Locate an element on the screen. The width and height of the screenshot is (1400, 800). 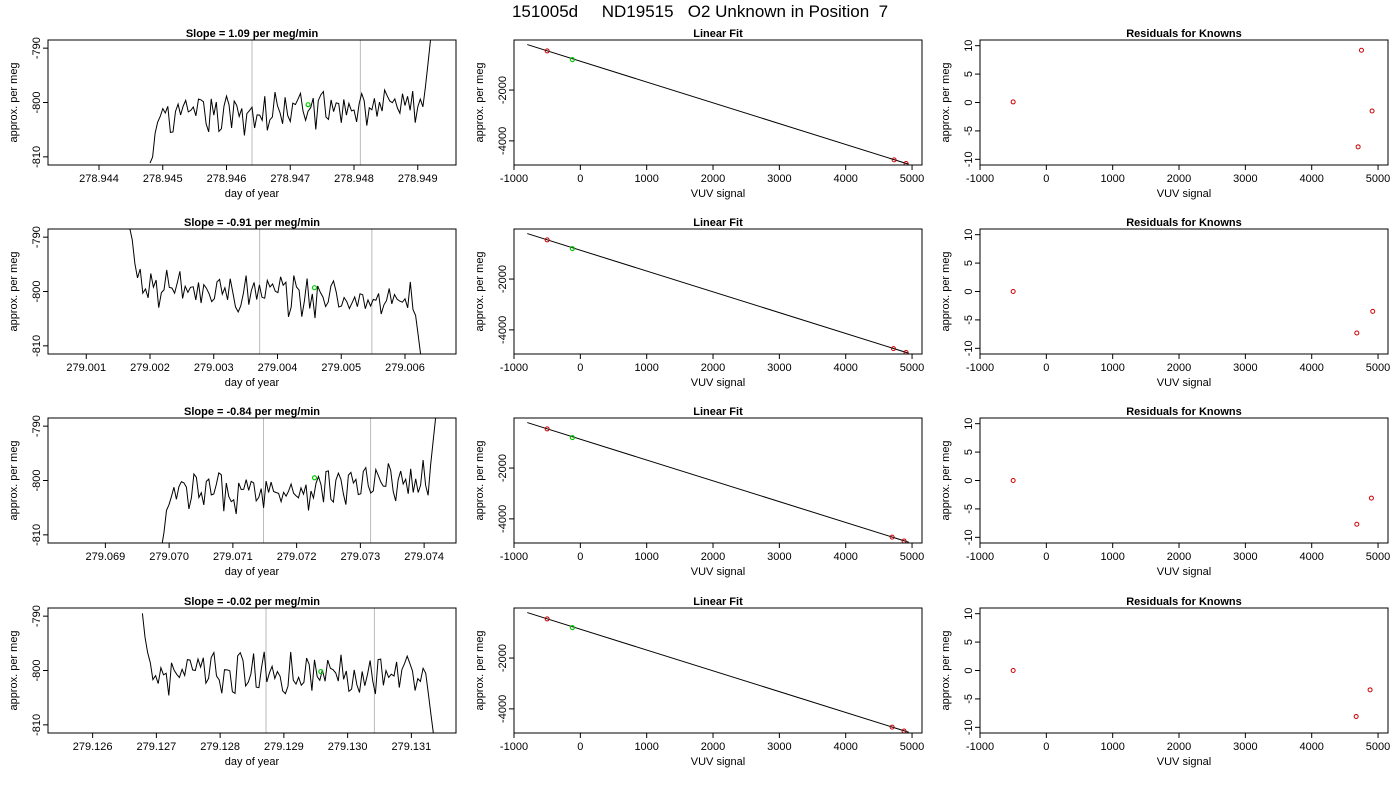
x-tick-label: 279.130 is located at coordinates (348, 747).